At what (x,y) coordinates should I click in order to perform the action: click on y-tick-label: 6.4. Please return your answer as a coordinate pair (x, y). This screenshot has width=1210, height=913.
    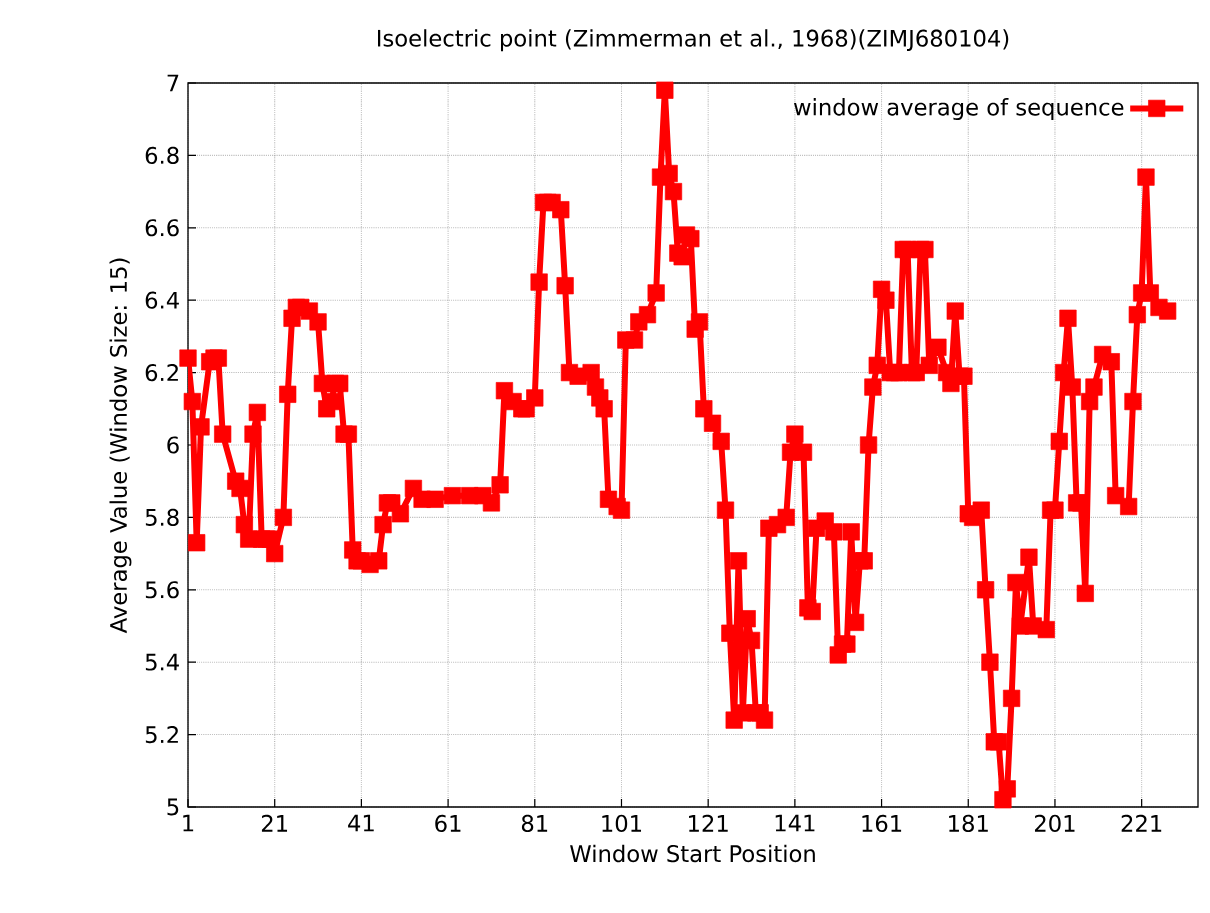
    Looking at the image, I should click on (162, 300).